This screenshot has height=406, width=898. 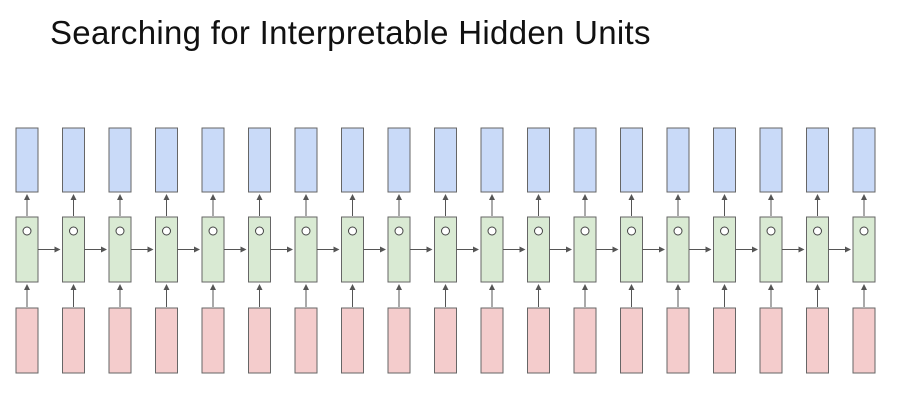 What do you see at coordinates (864, 249) in the screenshot?
I see `hidden-unit` at bounding box center [864, 249].